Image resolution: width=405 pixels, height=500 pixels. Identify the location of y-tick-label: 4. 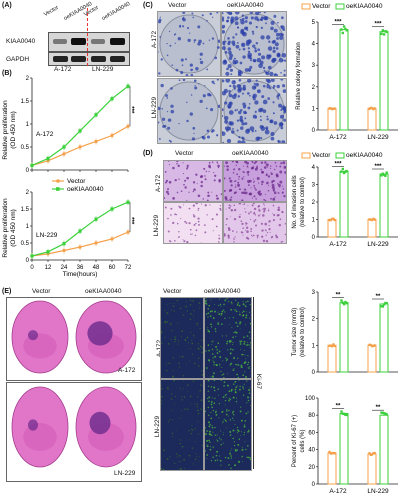
(314, 168).